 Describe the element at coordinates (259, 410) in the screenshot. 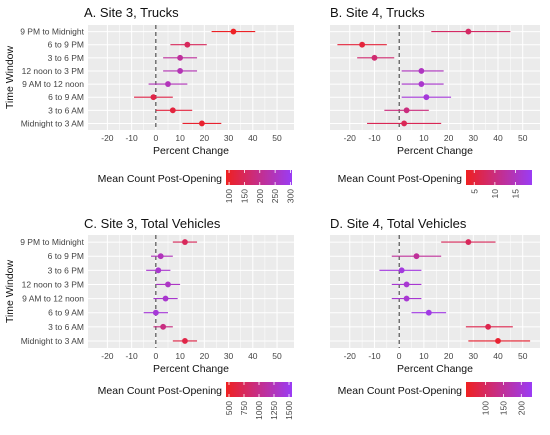

I see `legend-tick-label: 1000` at that location.